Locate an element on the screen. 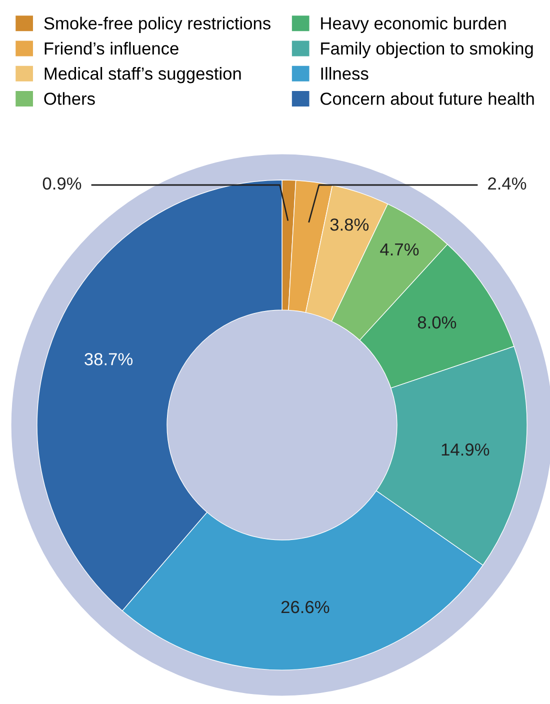 This screenshot has height=704, width=550. legend-label: Illness is located at coordinates (344, 73).